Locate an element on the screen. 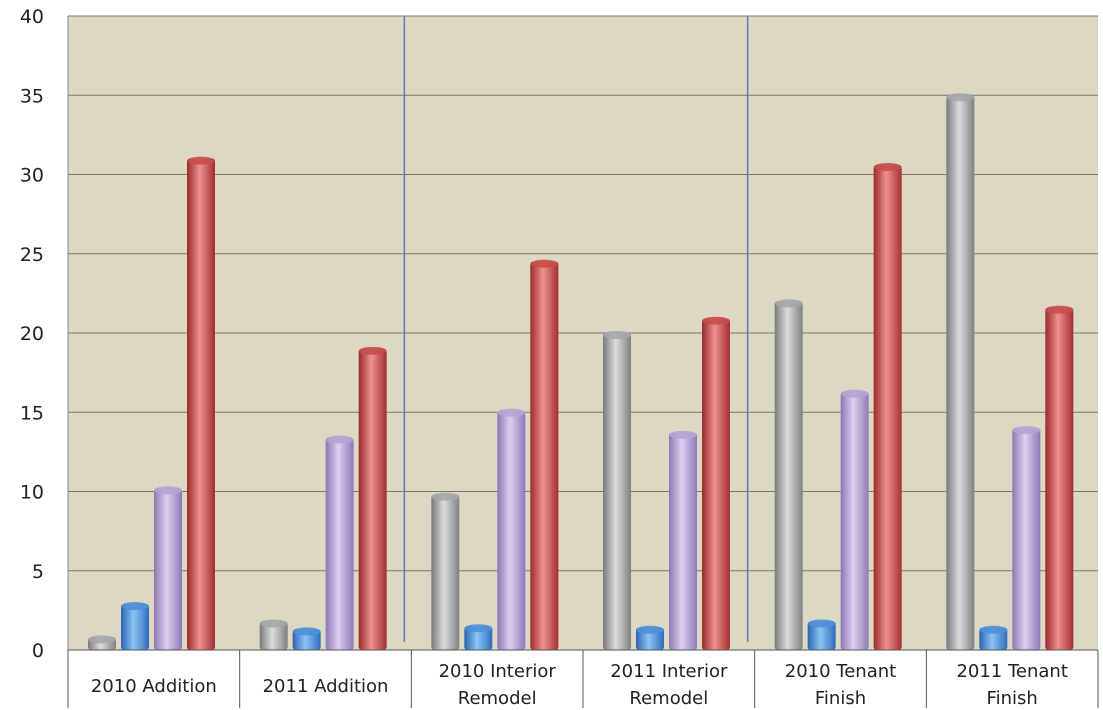 The height and width of the screenshot is (710, 1103). x-category-label: 2010 Addition is located at coordinates (154, 686).